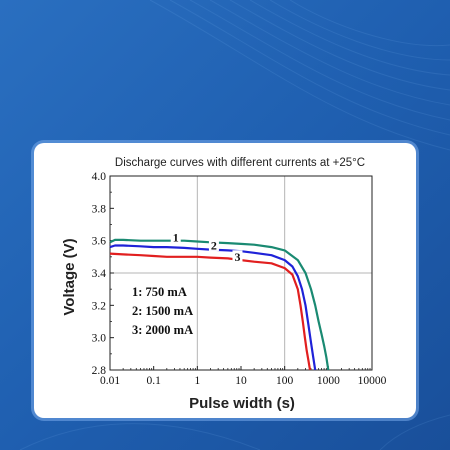  What do you see at coordinates (162, 330) in the screenshot?
I see `legend-item-3: 3: 2000 mA` at bounding box center [162, 330].